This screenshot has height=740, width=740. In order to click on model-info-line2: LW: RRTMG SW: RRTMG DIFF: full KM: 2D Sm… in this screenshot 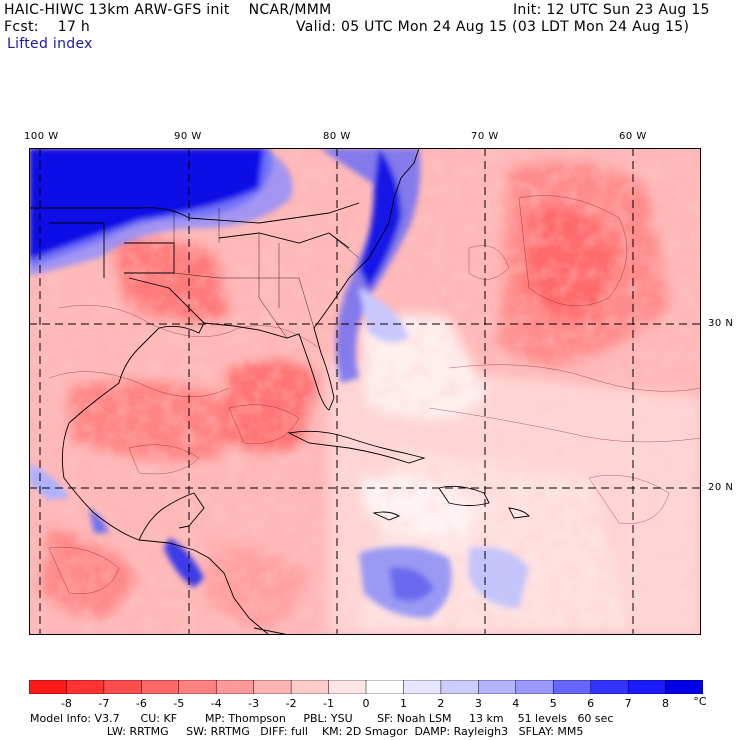, I will do `click(307, 731)`.